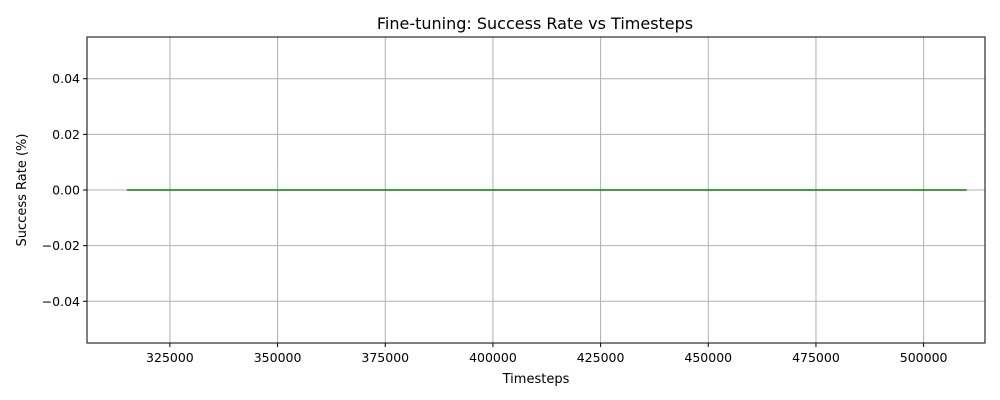  I want to click on x-tick-label: 450000, so click(708, 357).